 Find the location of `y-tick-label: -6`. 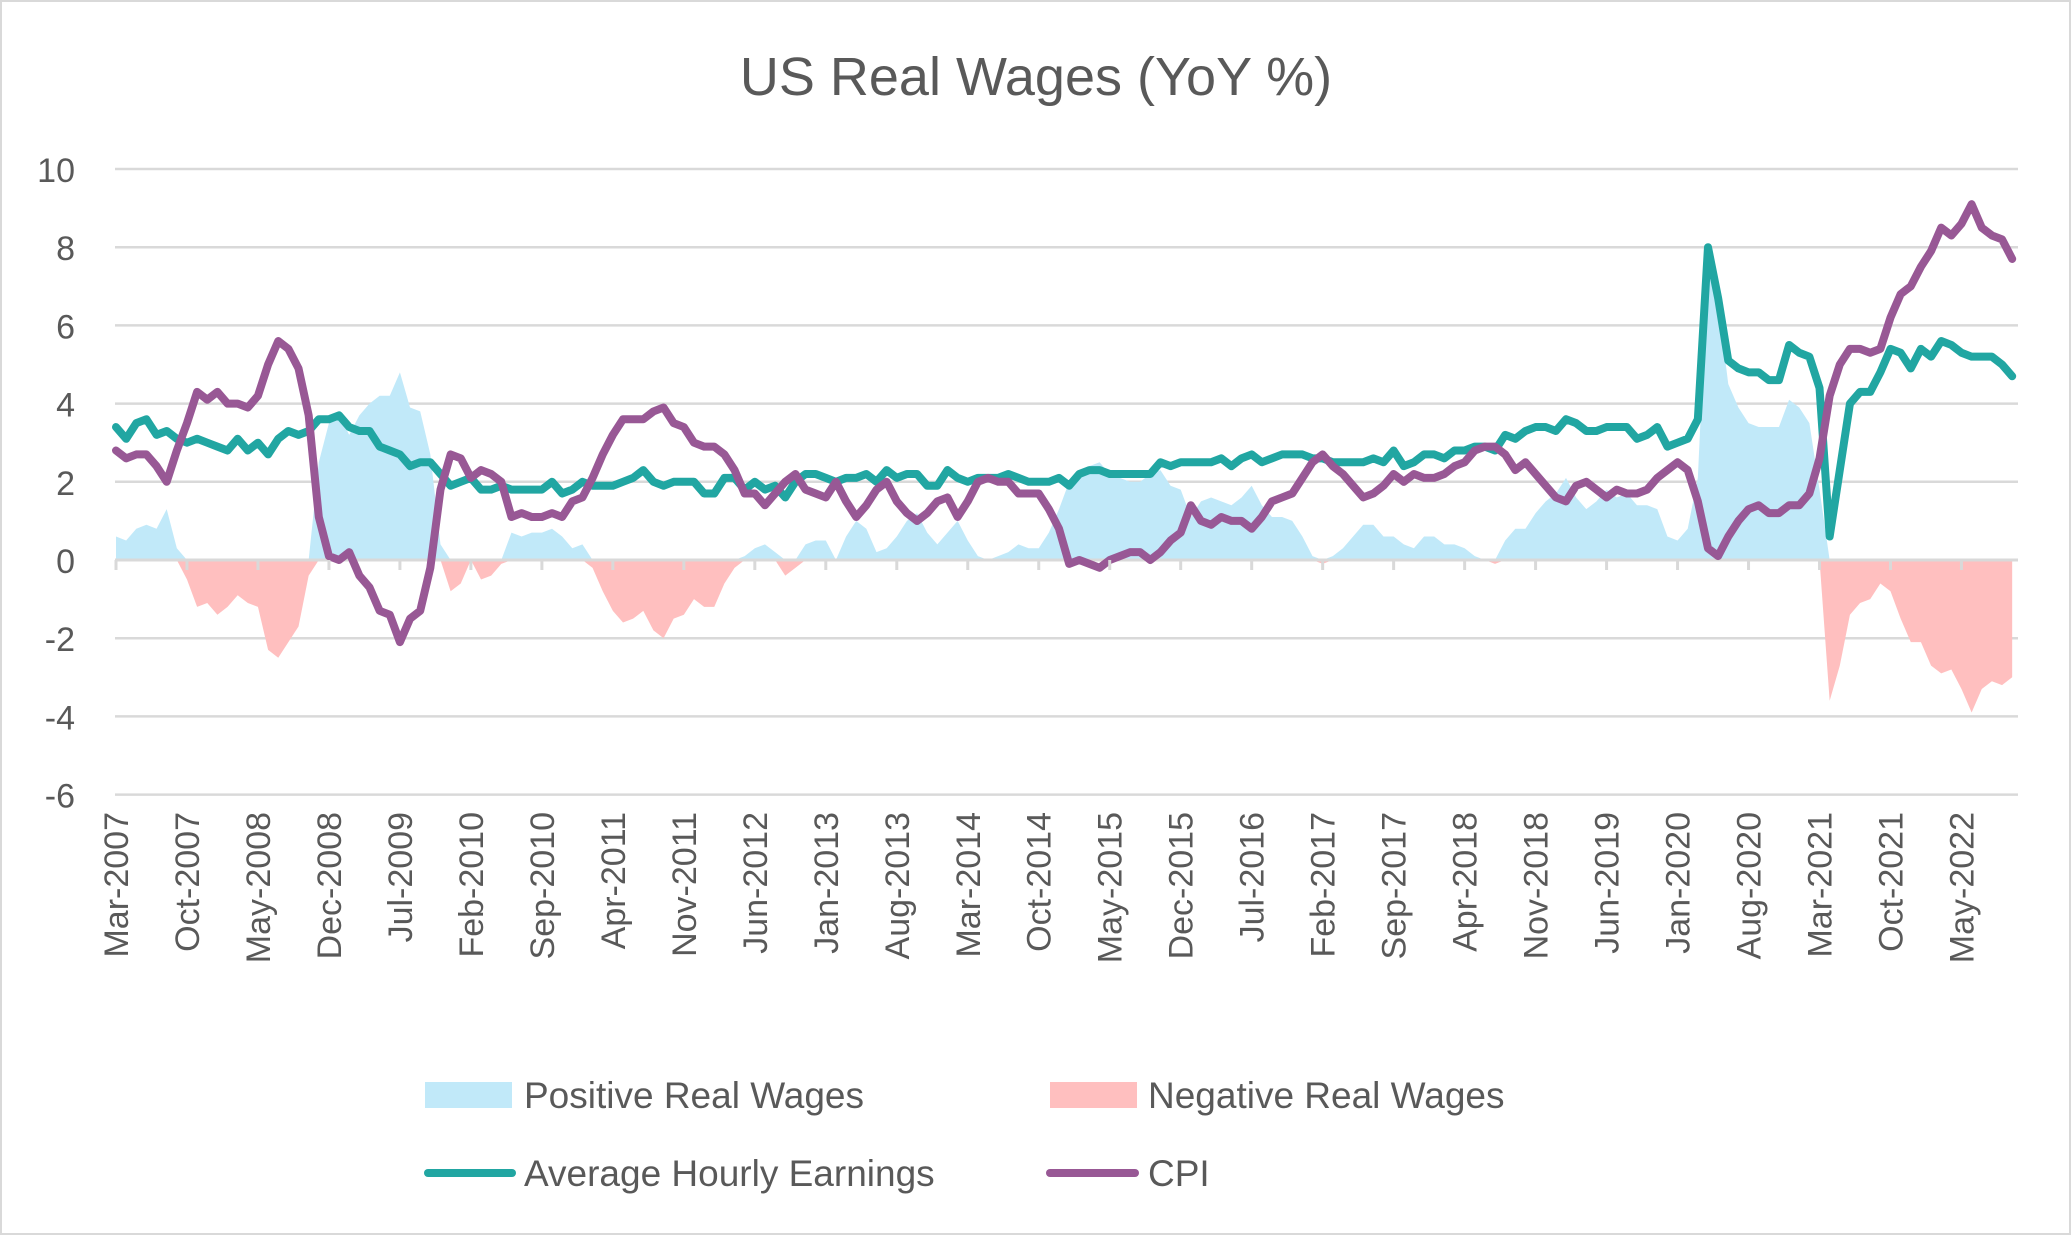

y-tick-label: -6 is located at coordinates (60, 797).